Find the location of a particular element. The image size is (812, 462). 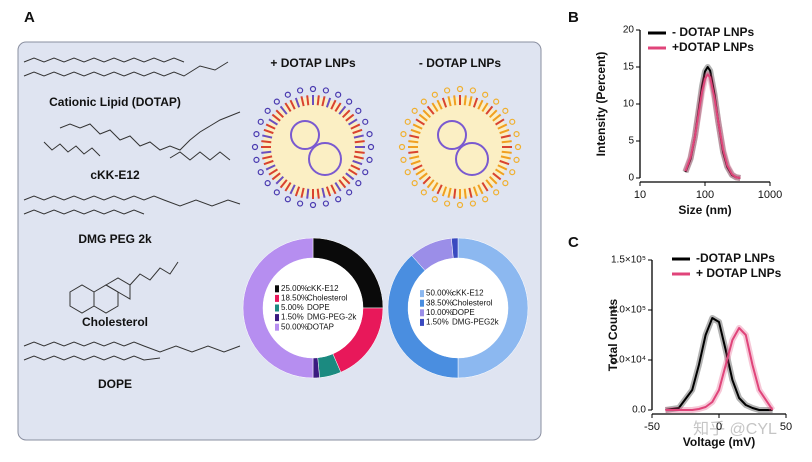

x-tick-label: 50 is located at coordinates (786, 427).